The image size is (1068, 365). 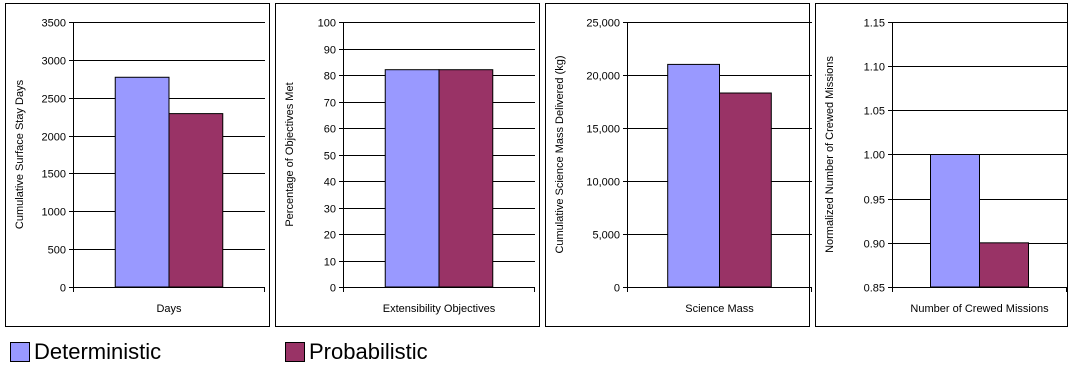 I want to click on x-axis-label: Extensibility Objectives, so click(x=439, y=309).